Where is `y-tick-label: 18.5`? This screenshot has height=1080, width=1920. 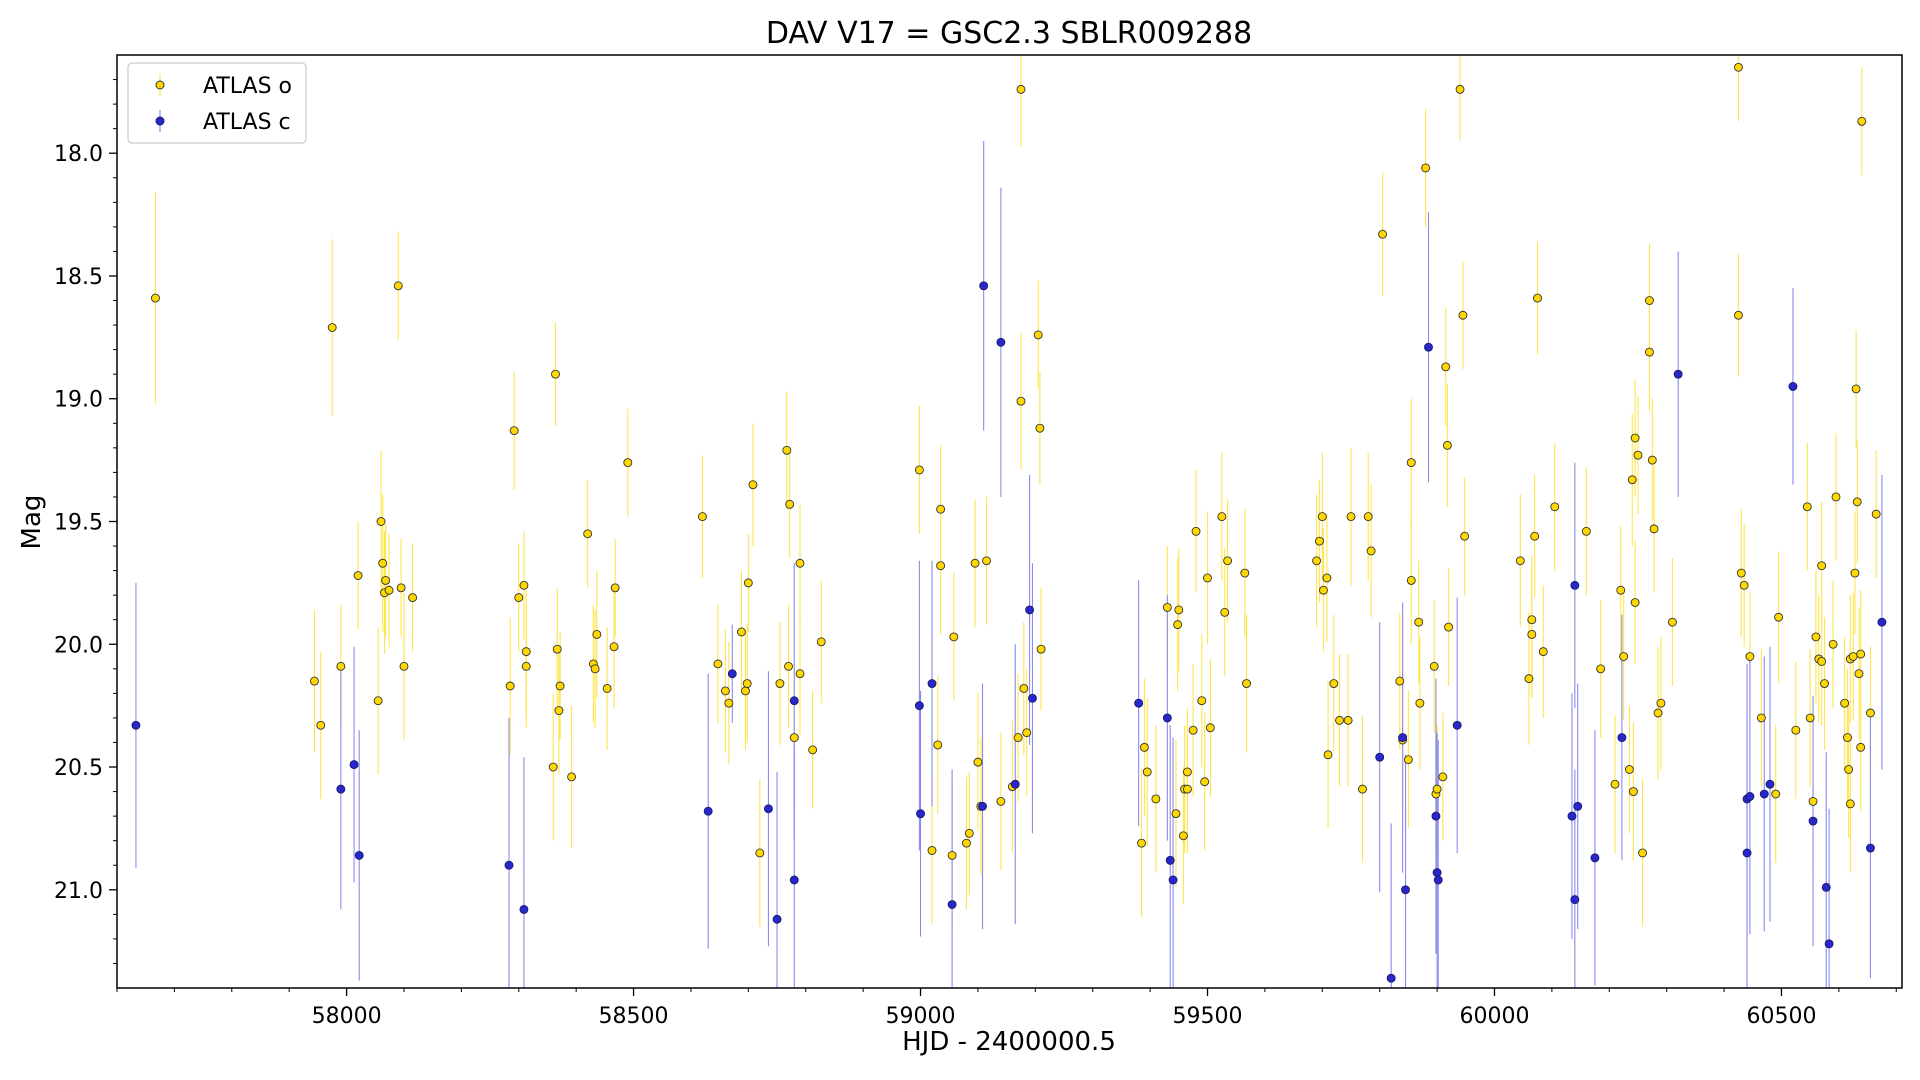 y-tick-label: 18.5 is located at coordinates (78, 277).